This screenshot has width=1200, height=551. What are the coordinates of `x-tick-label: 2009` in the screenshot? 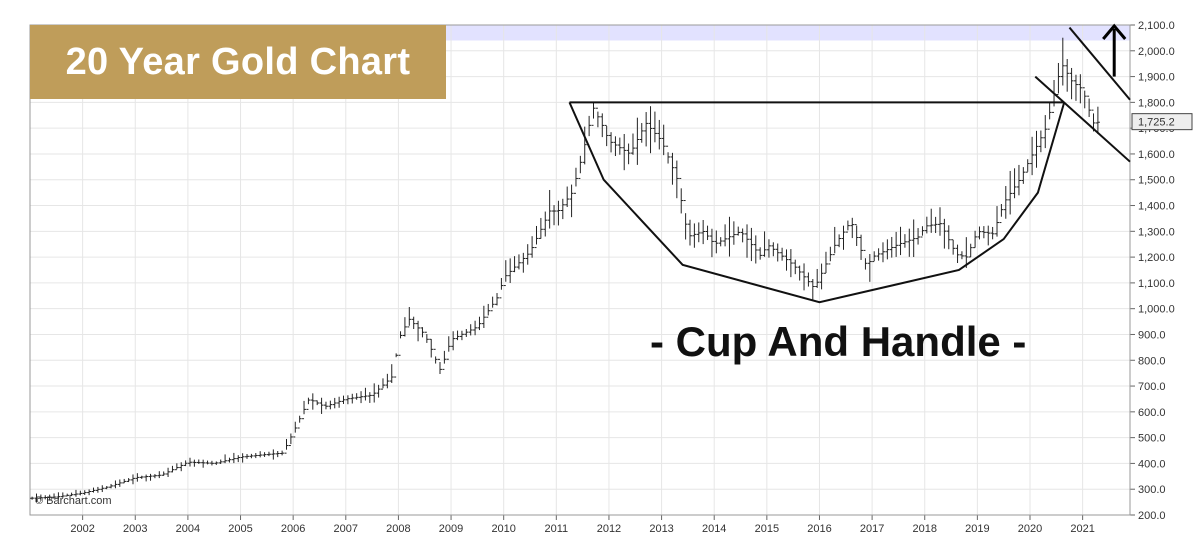 It's located at (451, 529).